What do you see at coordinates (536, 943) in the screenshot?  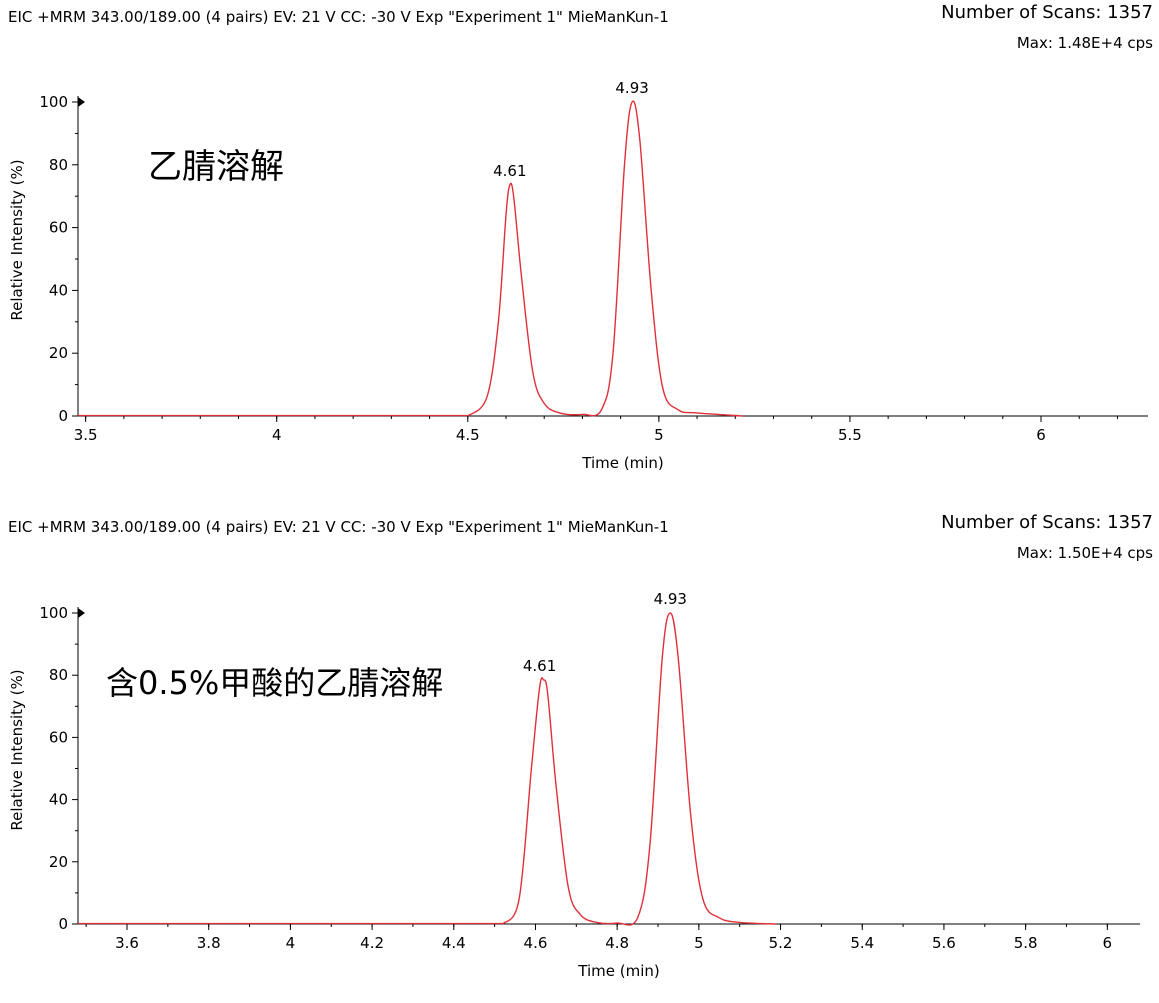 I see `x-tick-label: 4.6` at bounding box center [536, 943].